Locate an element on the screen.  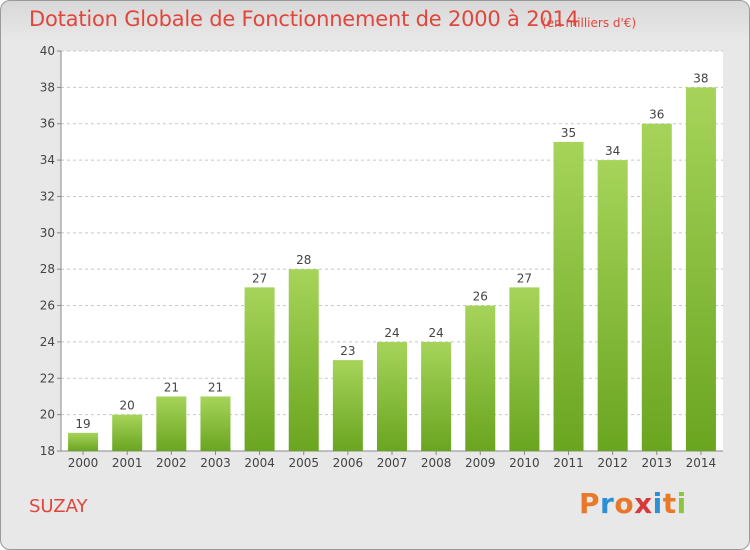
y-tick-label: 32 is located at coordinates (47, 196).